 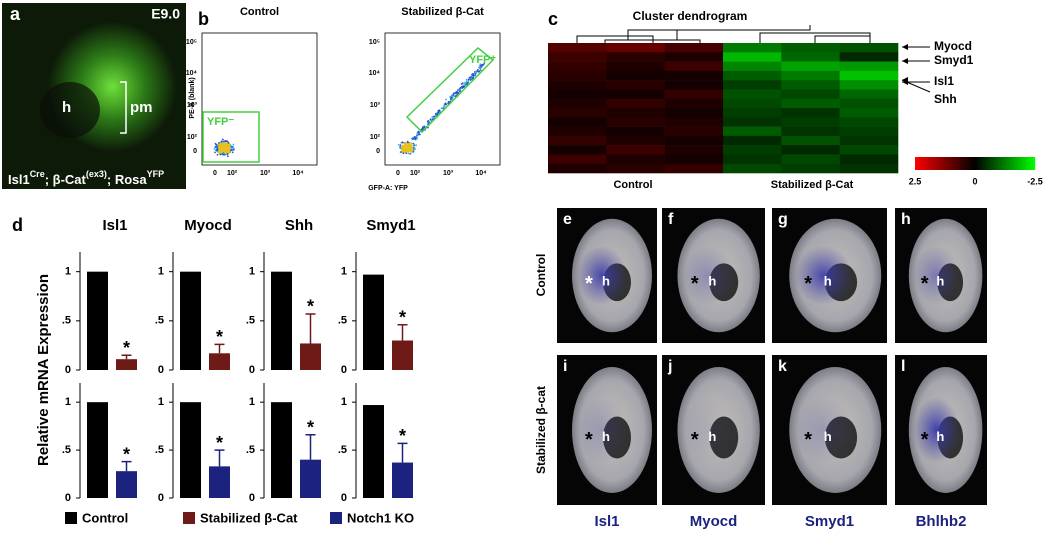 What do you see at coordinates (442, 99) in the screenshot?
I see `plot-frame` at bounding box center [442, 99].